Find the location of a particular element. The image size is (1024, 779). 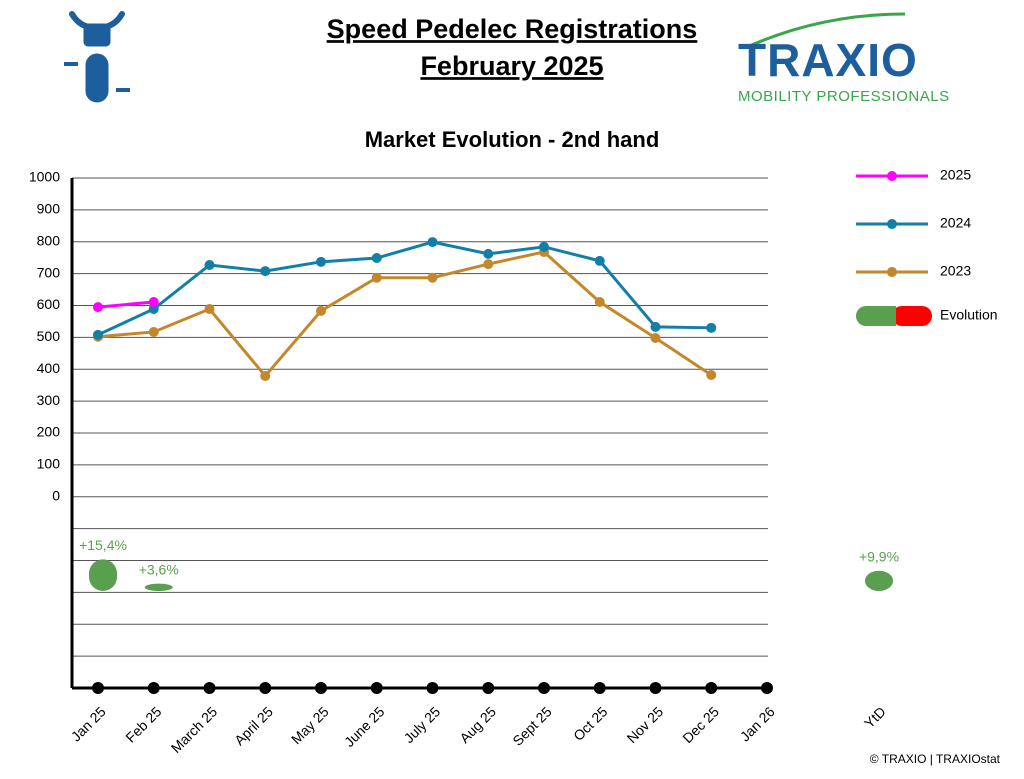

x-tick-label: Oct 25 is located at coordinates (590, 723).